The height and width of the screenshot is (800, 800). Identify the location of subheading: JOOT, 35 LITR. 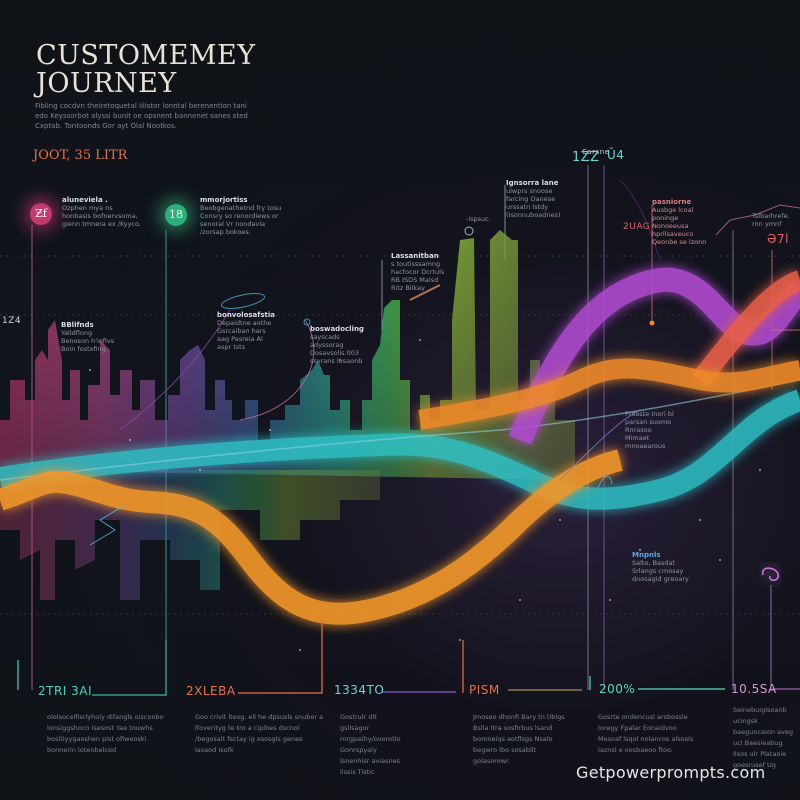
(80, 155).